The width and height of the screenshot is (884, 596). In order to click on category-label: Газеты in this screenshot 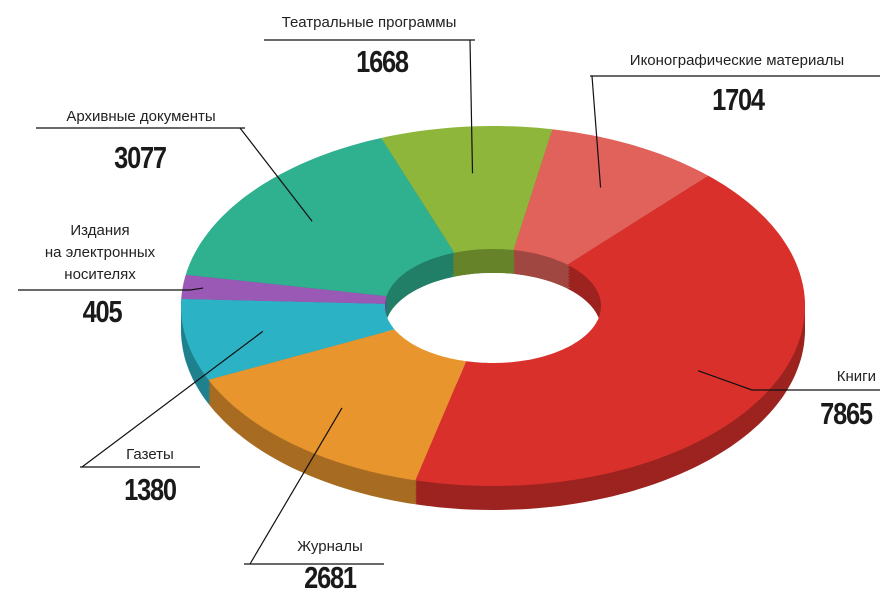, I will do `click(150, 454)`.